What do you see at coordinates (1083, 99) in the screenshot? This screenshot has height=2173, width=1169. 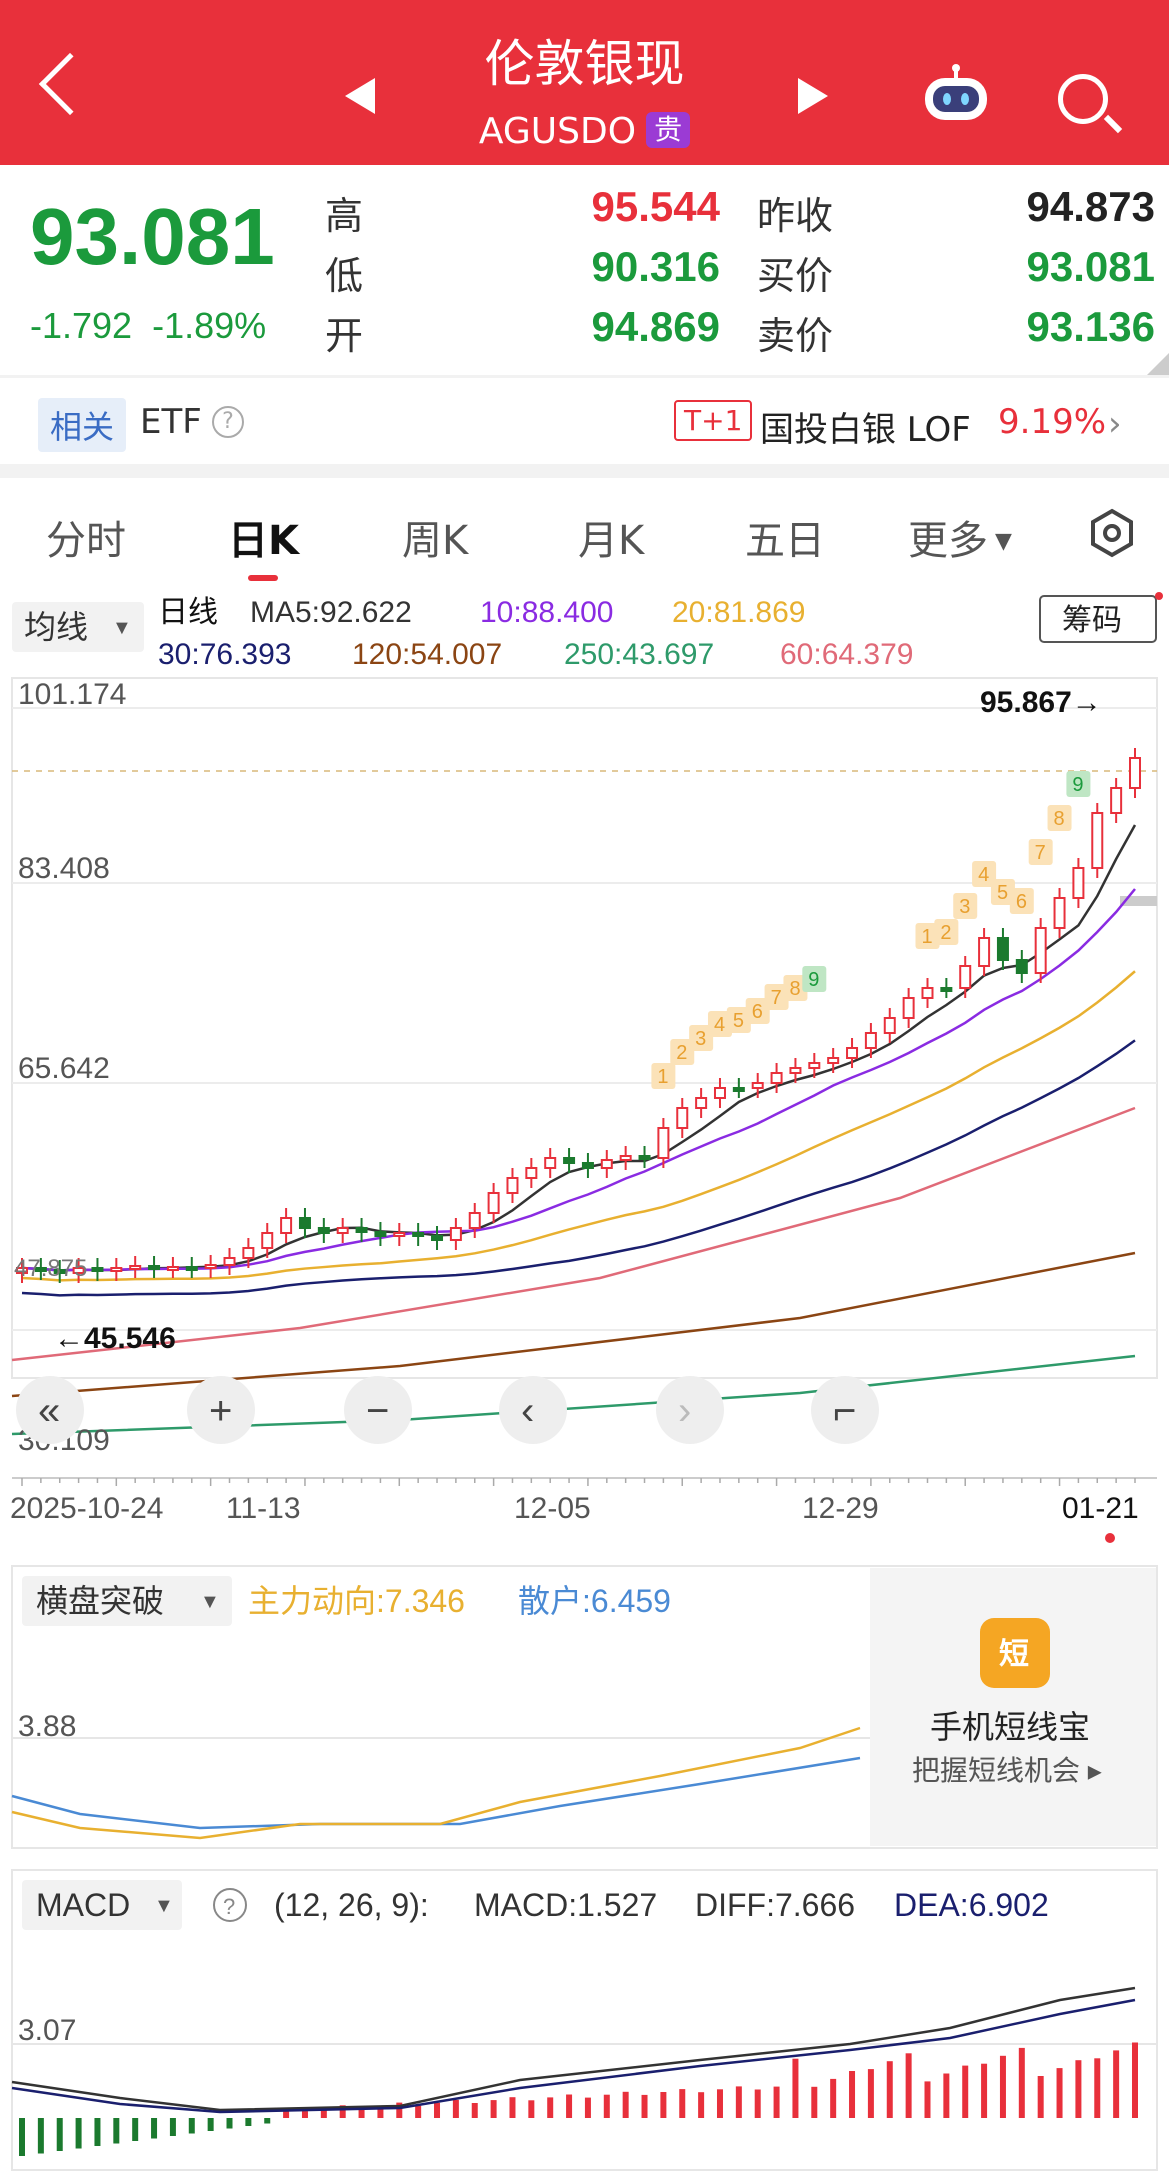 I see `search-icon` at bounding box center [1083, 99].